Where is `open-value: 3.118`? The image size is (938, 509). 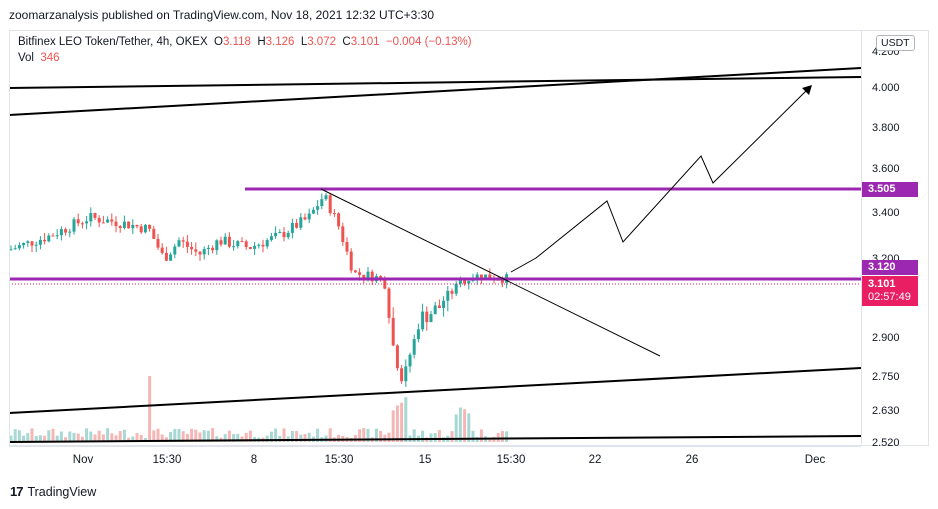
open-value: 3.118 is located at coordinates (237, 42).